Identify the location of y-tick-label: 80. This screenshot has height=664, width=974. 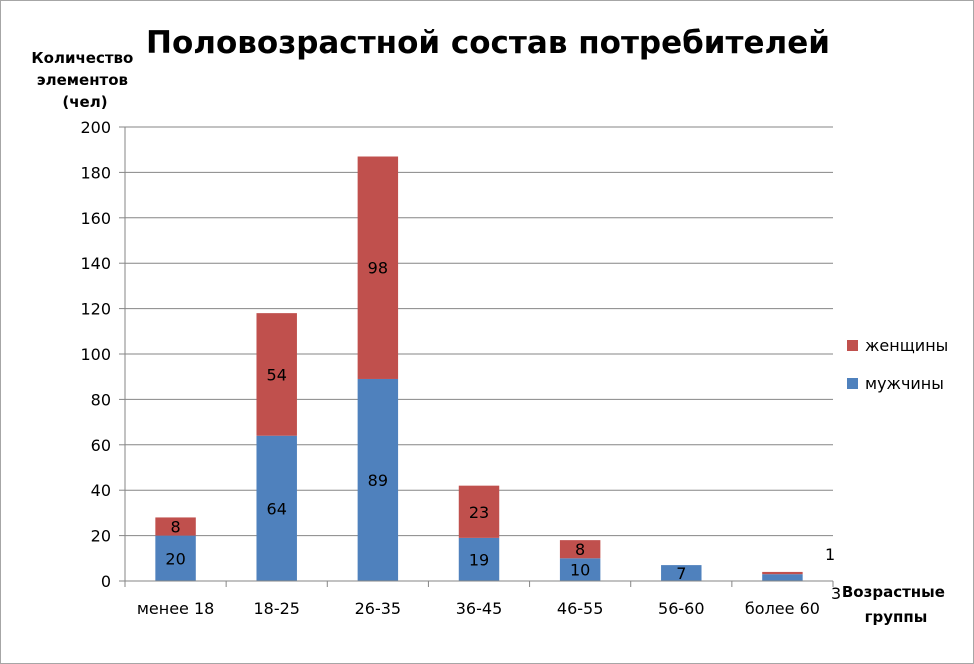
(101, 399).